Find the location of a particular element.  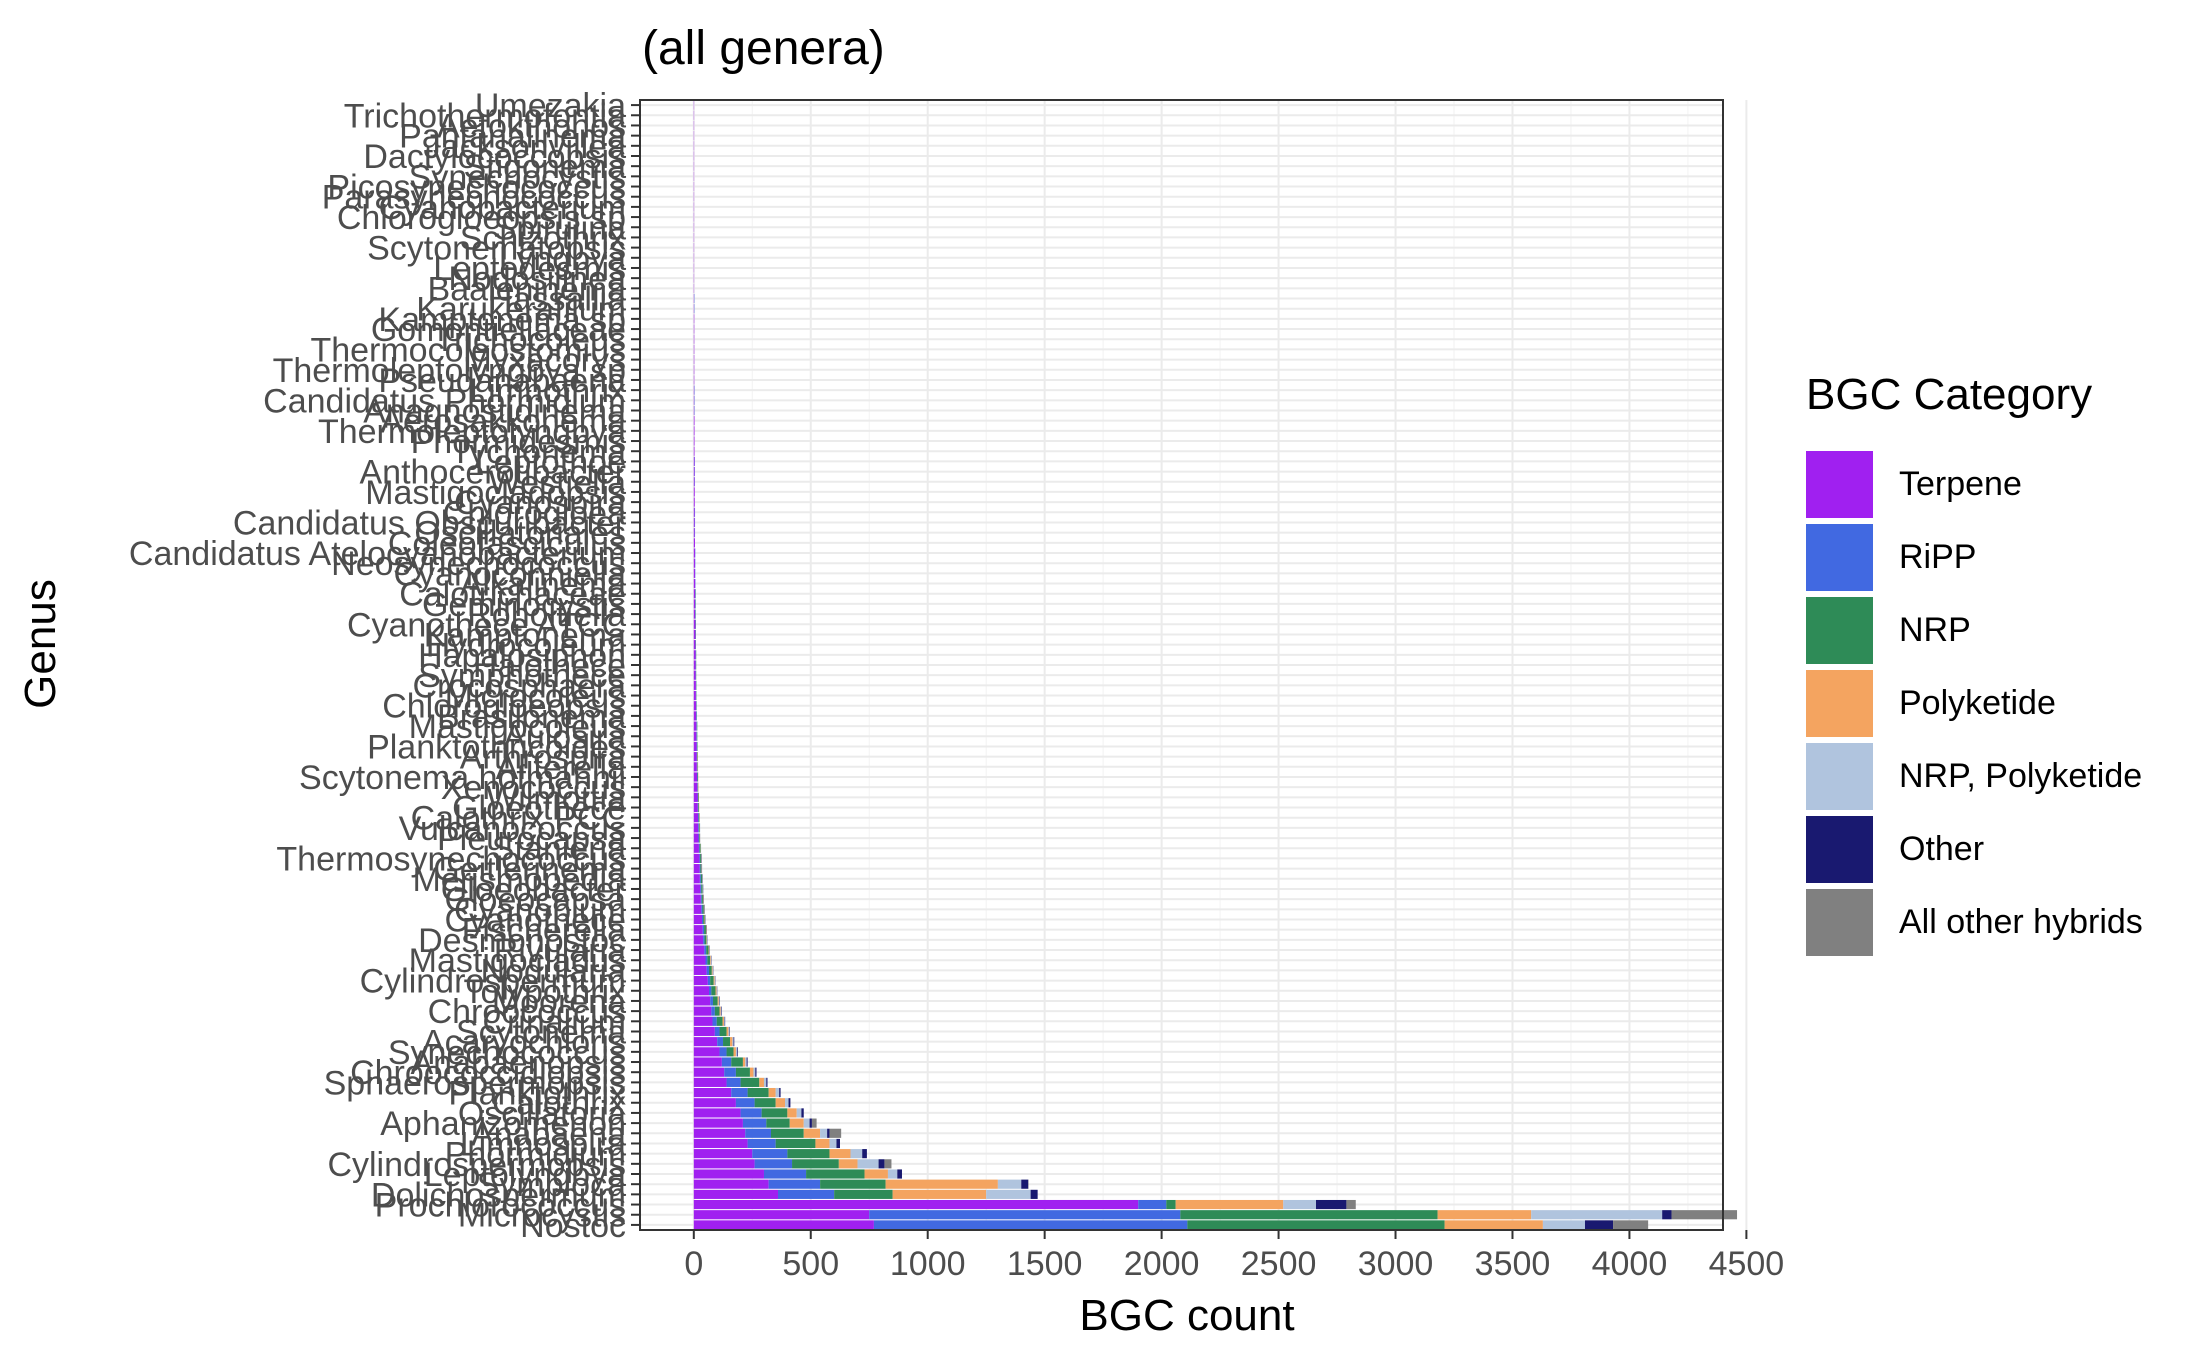

legend-label: Terpene is located at coordinates (1960, 484).